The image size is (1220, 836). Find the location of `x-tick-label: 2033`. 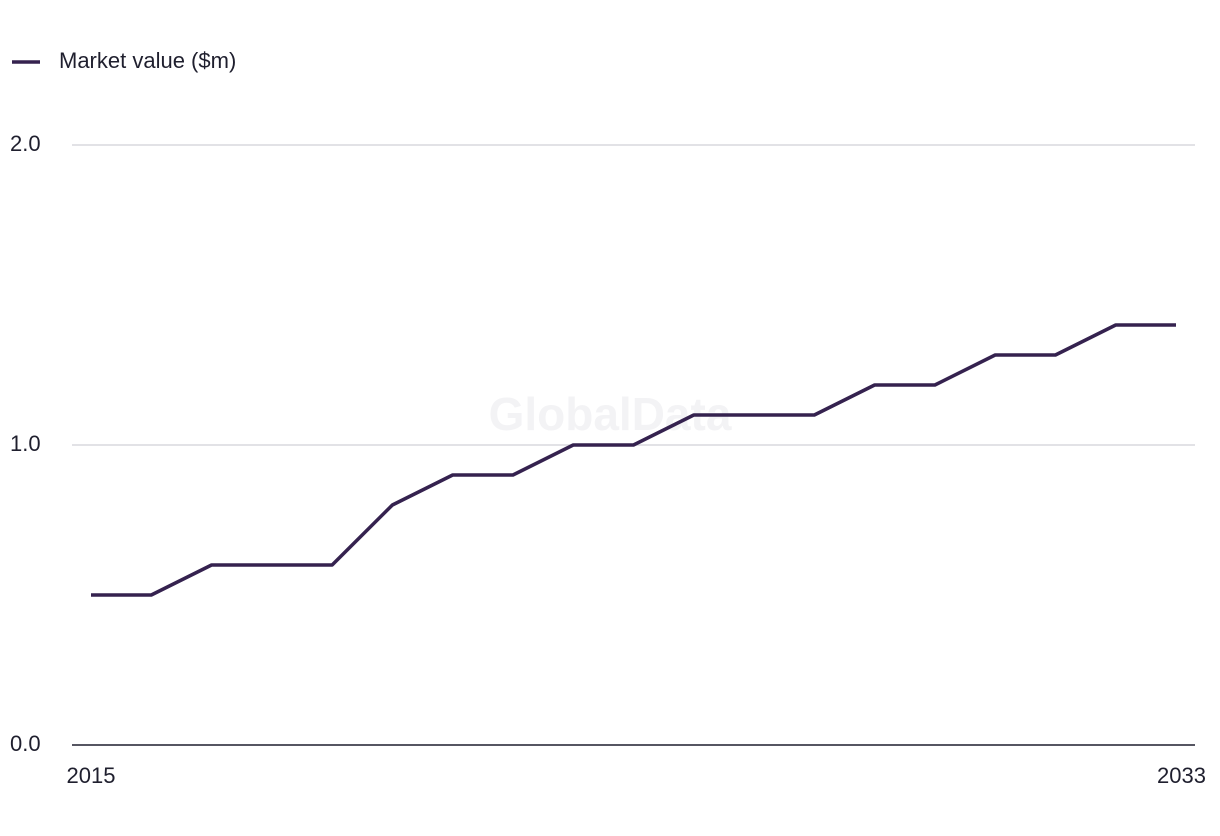

x-tick-label: 2033 is located at coordinates (1181, 775).